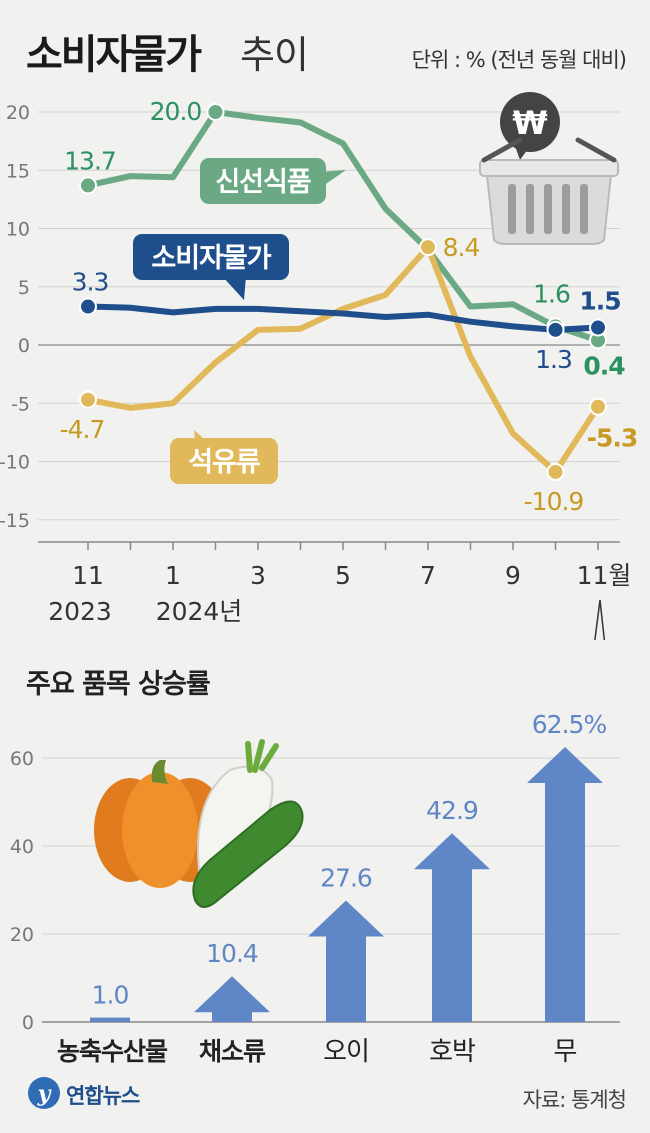 This screenshot has width=650, height=1133. What do you see at coordinates (20, 404) in the screenshot?
I see `y-tick-label: -5` at bounding box center [20, 404].